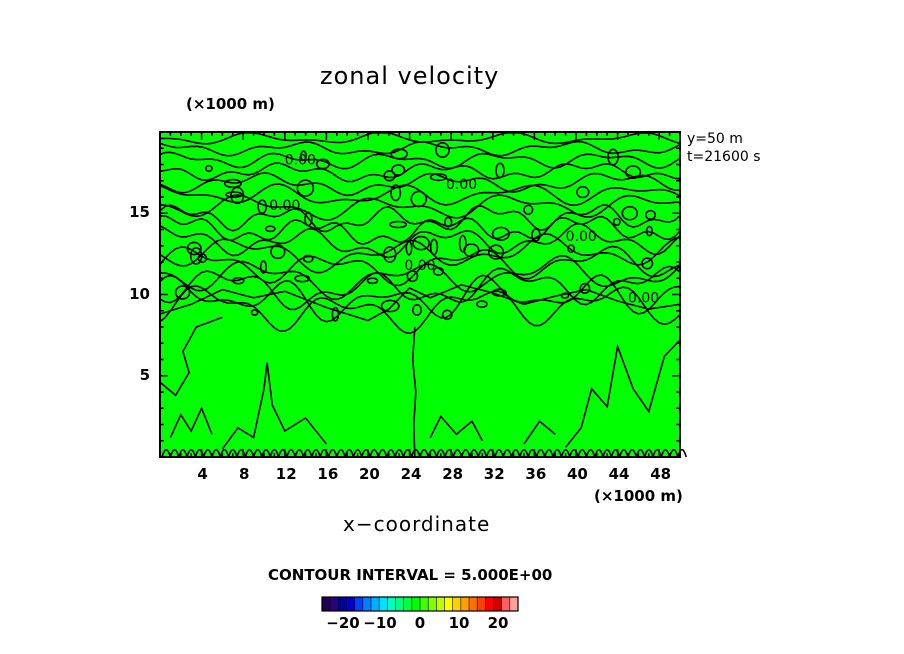  I want to click on x-tick-label: 8, so click(244, 474).